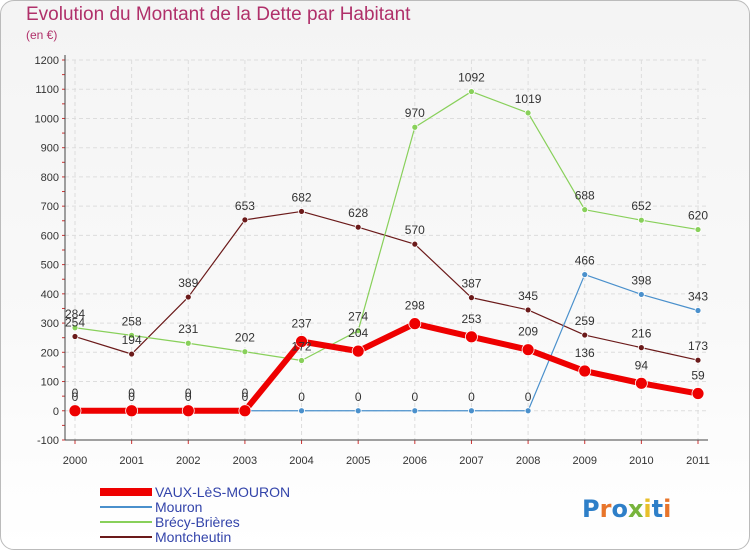 The height and width of the screenshot is (550, 750). I want to click on data-label: 570, so click(415, 230).